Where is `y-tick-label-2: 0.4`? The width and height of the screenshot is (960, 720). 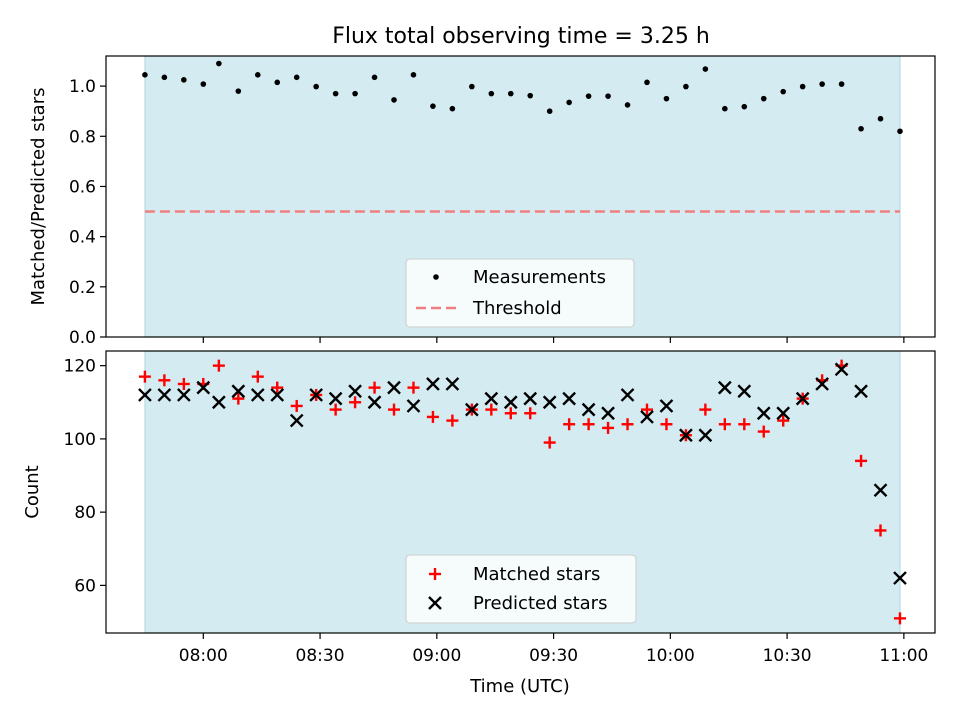
y-tick-label-2: 0.4 is located at coordinates (82, 238).